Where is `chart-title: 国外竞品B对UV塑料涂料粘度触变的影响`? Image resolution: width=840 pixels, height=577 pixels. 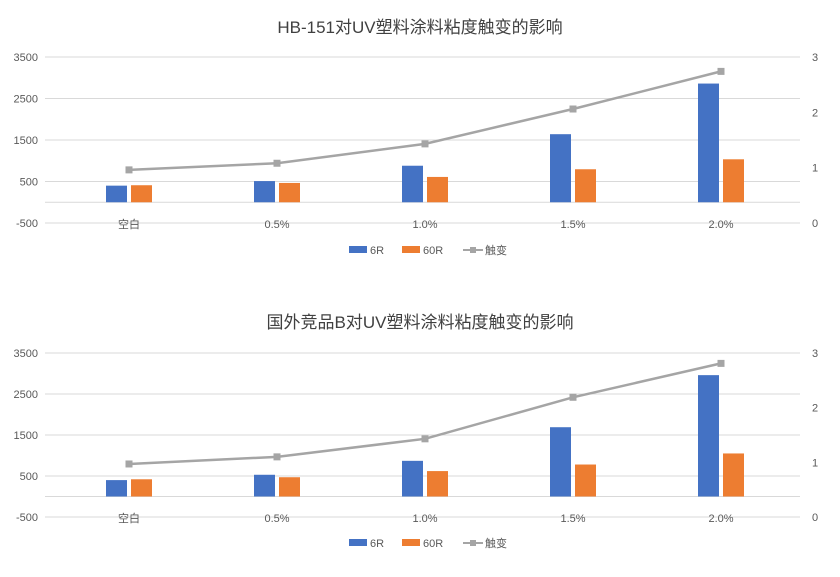
chart-title: 国外竞品B对UV塑料涂料粘度触变的影响 is located at coordinates (420, 322).